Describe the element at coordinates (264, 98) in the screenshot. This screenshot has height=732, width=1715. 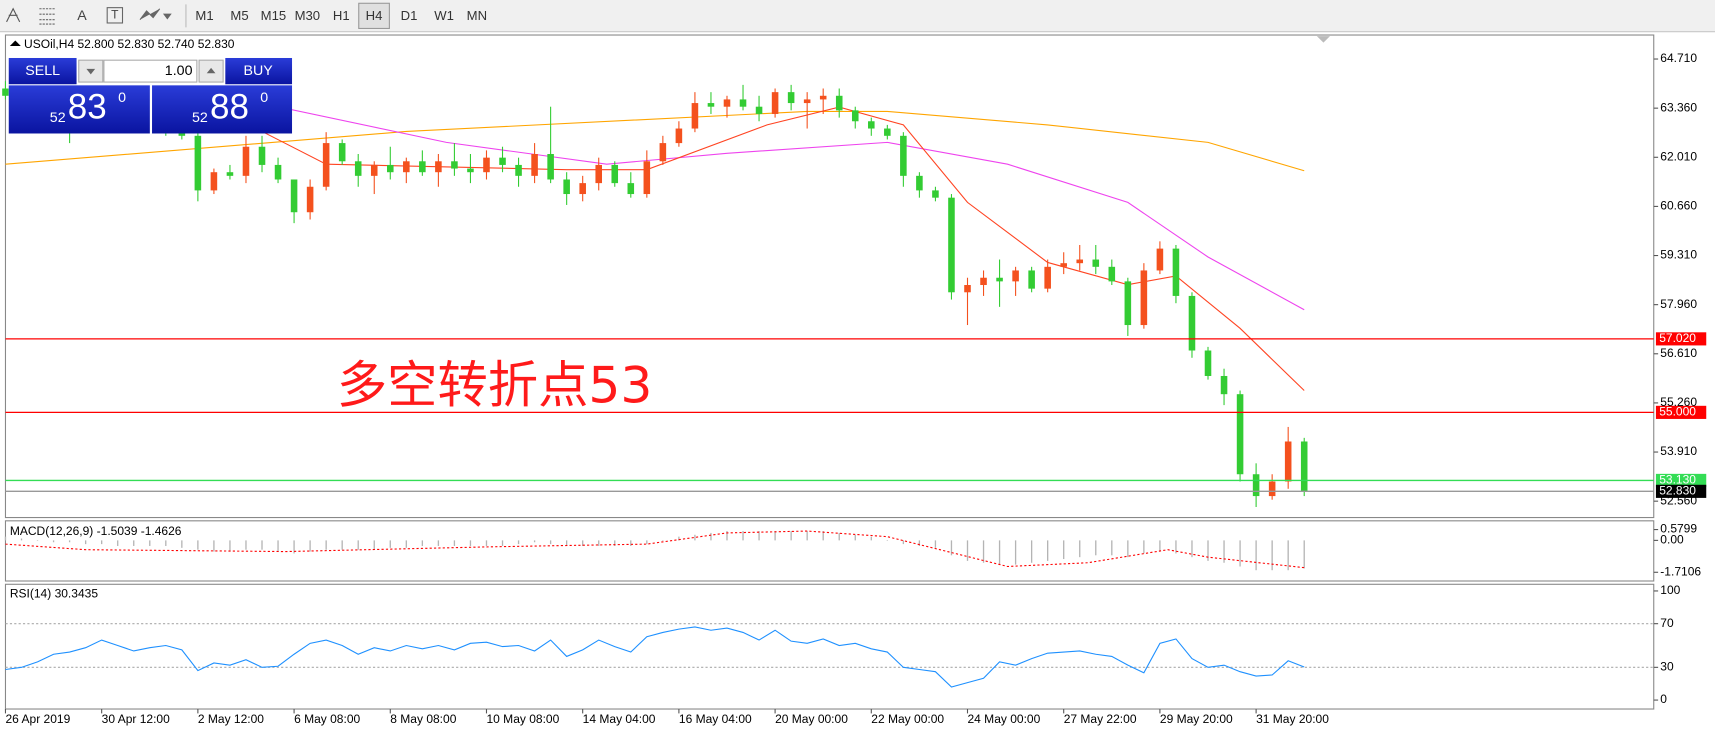
I see `buy-price-sup: 0` at that location.